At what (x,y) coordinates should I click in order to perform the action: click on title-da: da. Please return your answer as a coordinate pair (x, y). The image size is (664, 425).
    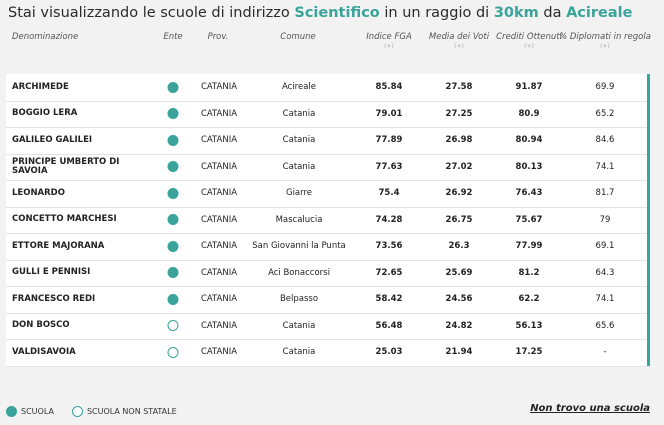
    Looking at the image, I should click on (552, 13).